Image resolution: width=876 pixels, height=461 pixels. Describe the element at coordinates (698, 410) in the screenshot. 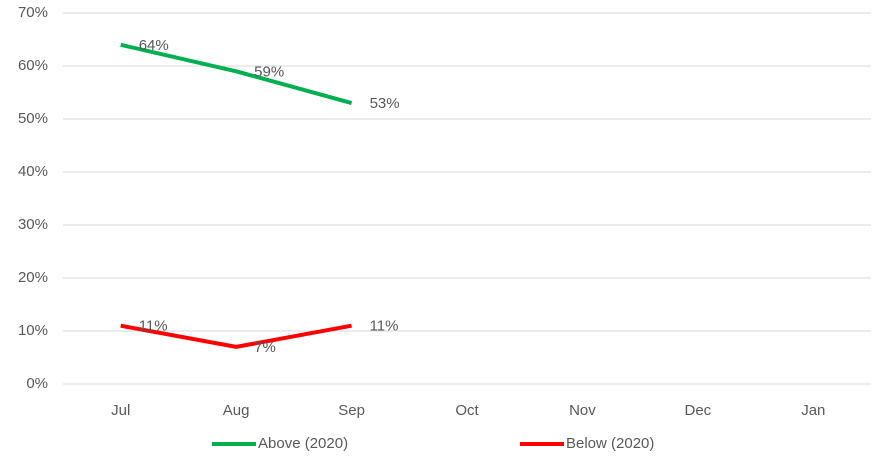

I see `x-tick-label: Dec` at that location.